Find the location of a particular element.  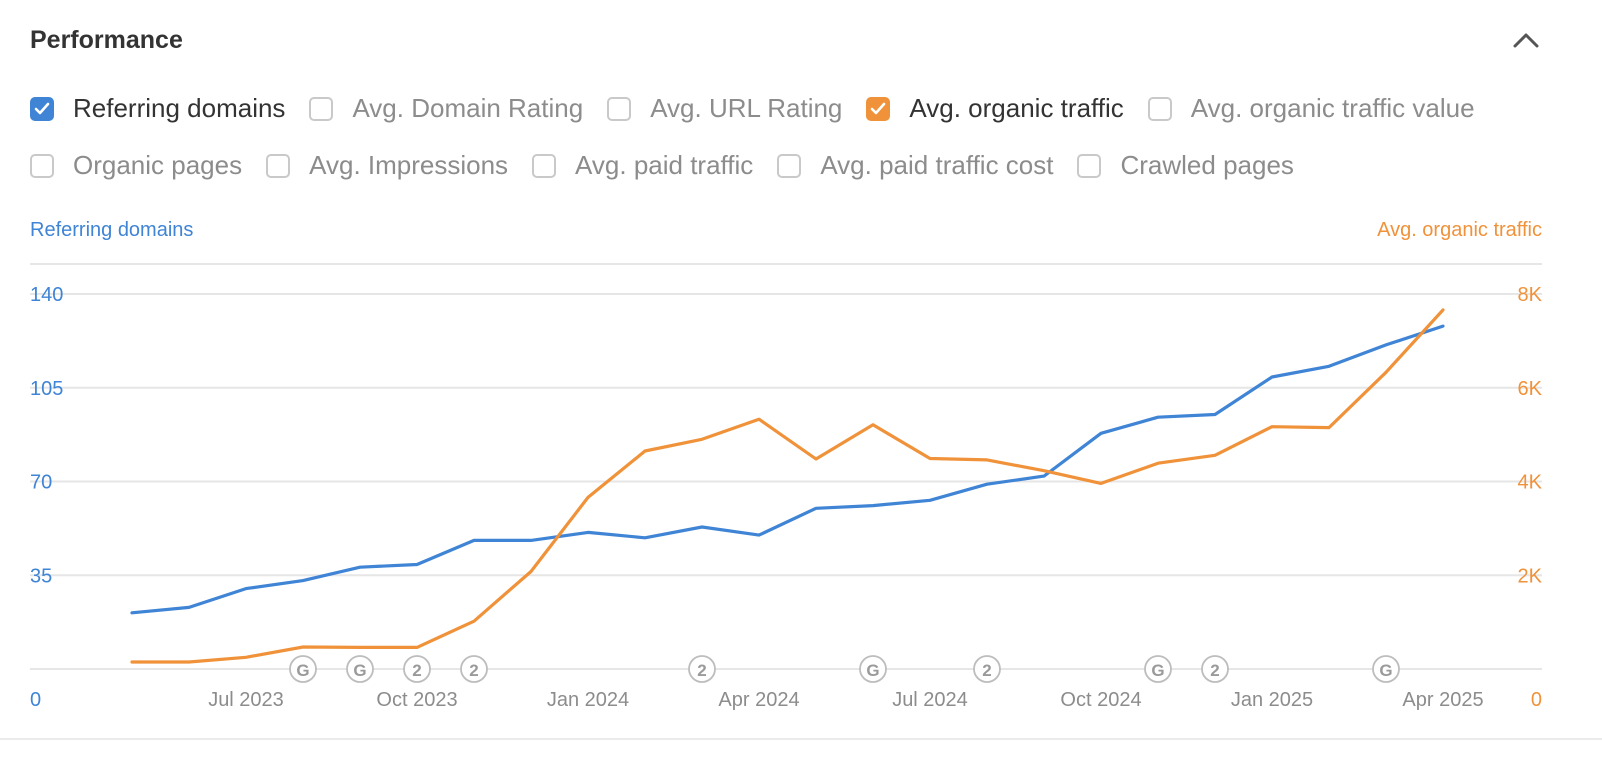

left-tick-label: 70 is located at coordinates (41, 483).